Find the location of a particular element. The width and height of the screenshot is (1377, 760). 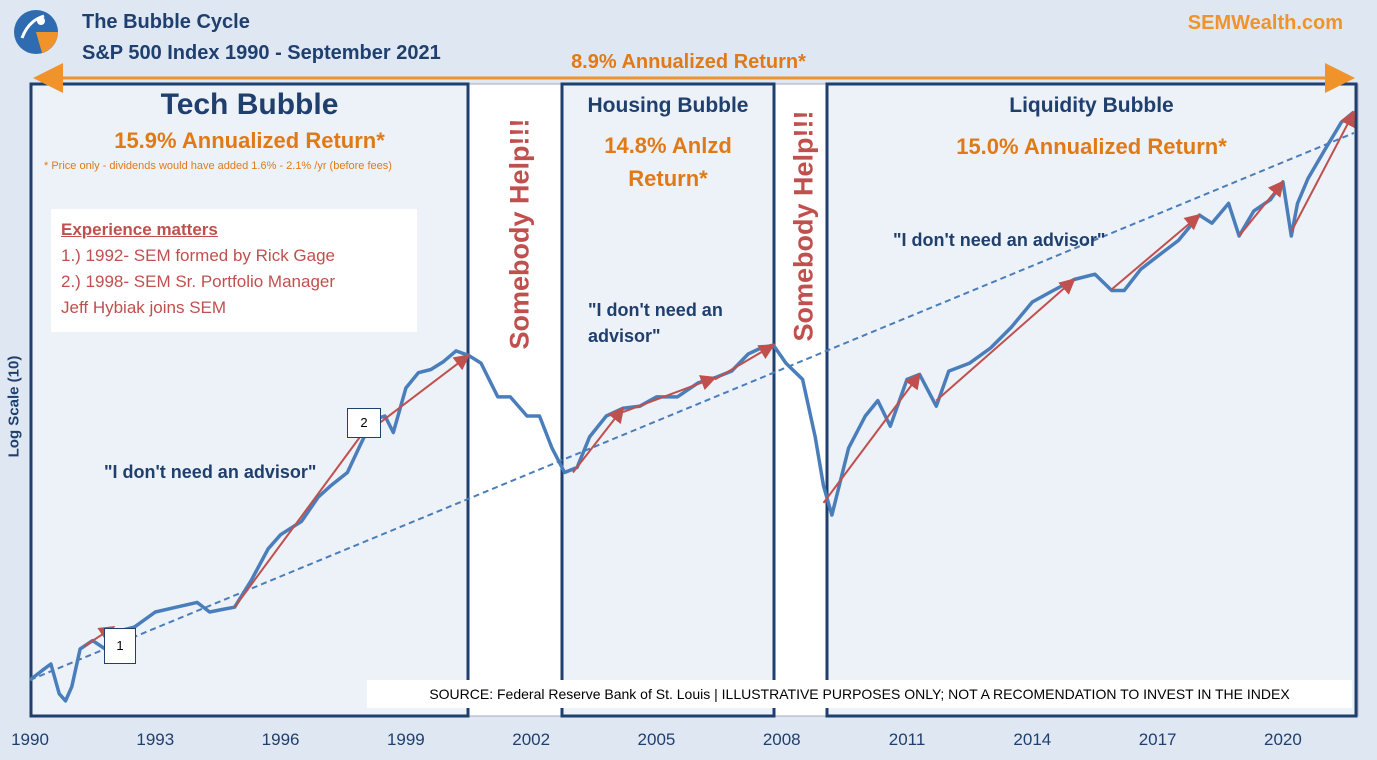

x-tick-label: 2005 is located at coordinates (656, 739).